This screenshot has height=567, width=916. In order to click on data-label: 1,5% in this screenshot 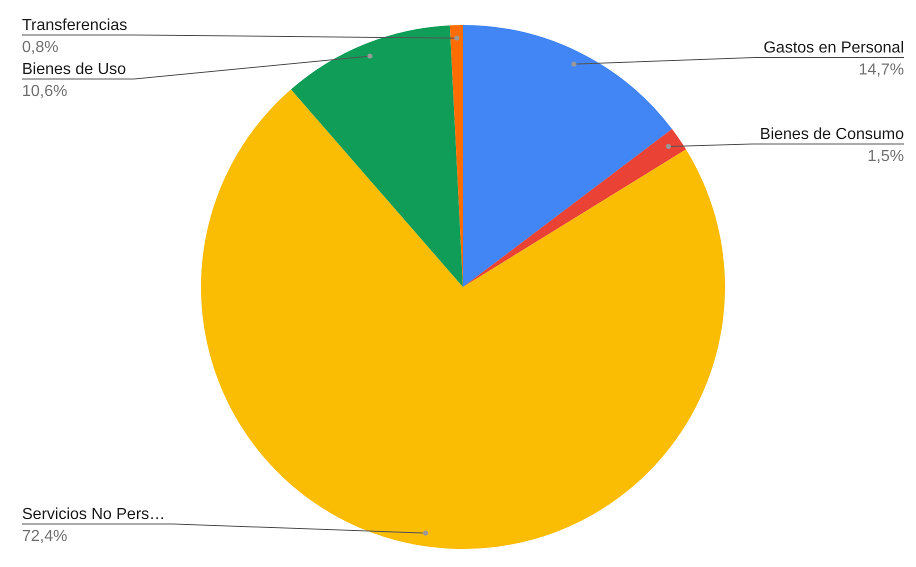, I will do `click(886, 157)`.